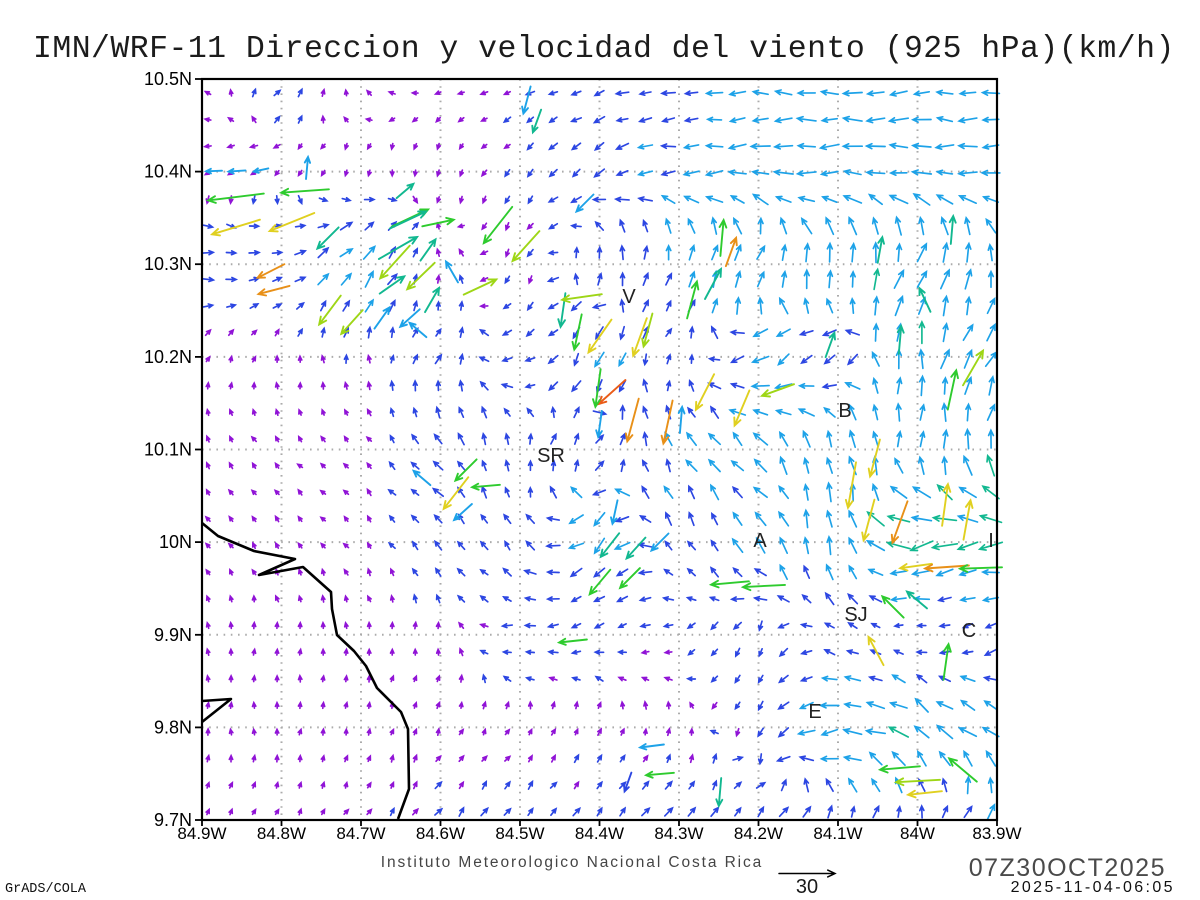  I want to click on svg-text: 84W, so click(917, 833).